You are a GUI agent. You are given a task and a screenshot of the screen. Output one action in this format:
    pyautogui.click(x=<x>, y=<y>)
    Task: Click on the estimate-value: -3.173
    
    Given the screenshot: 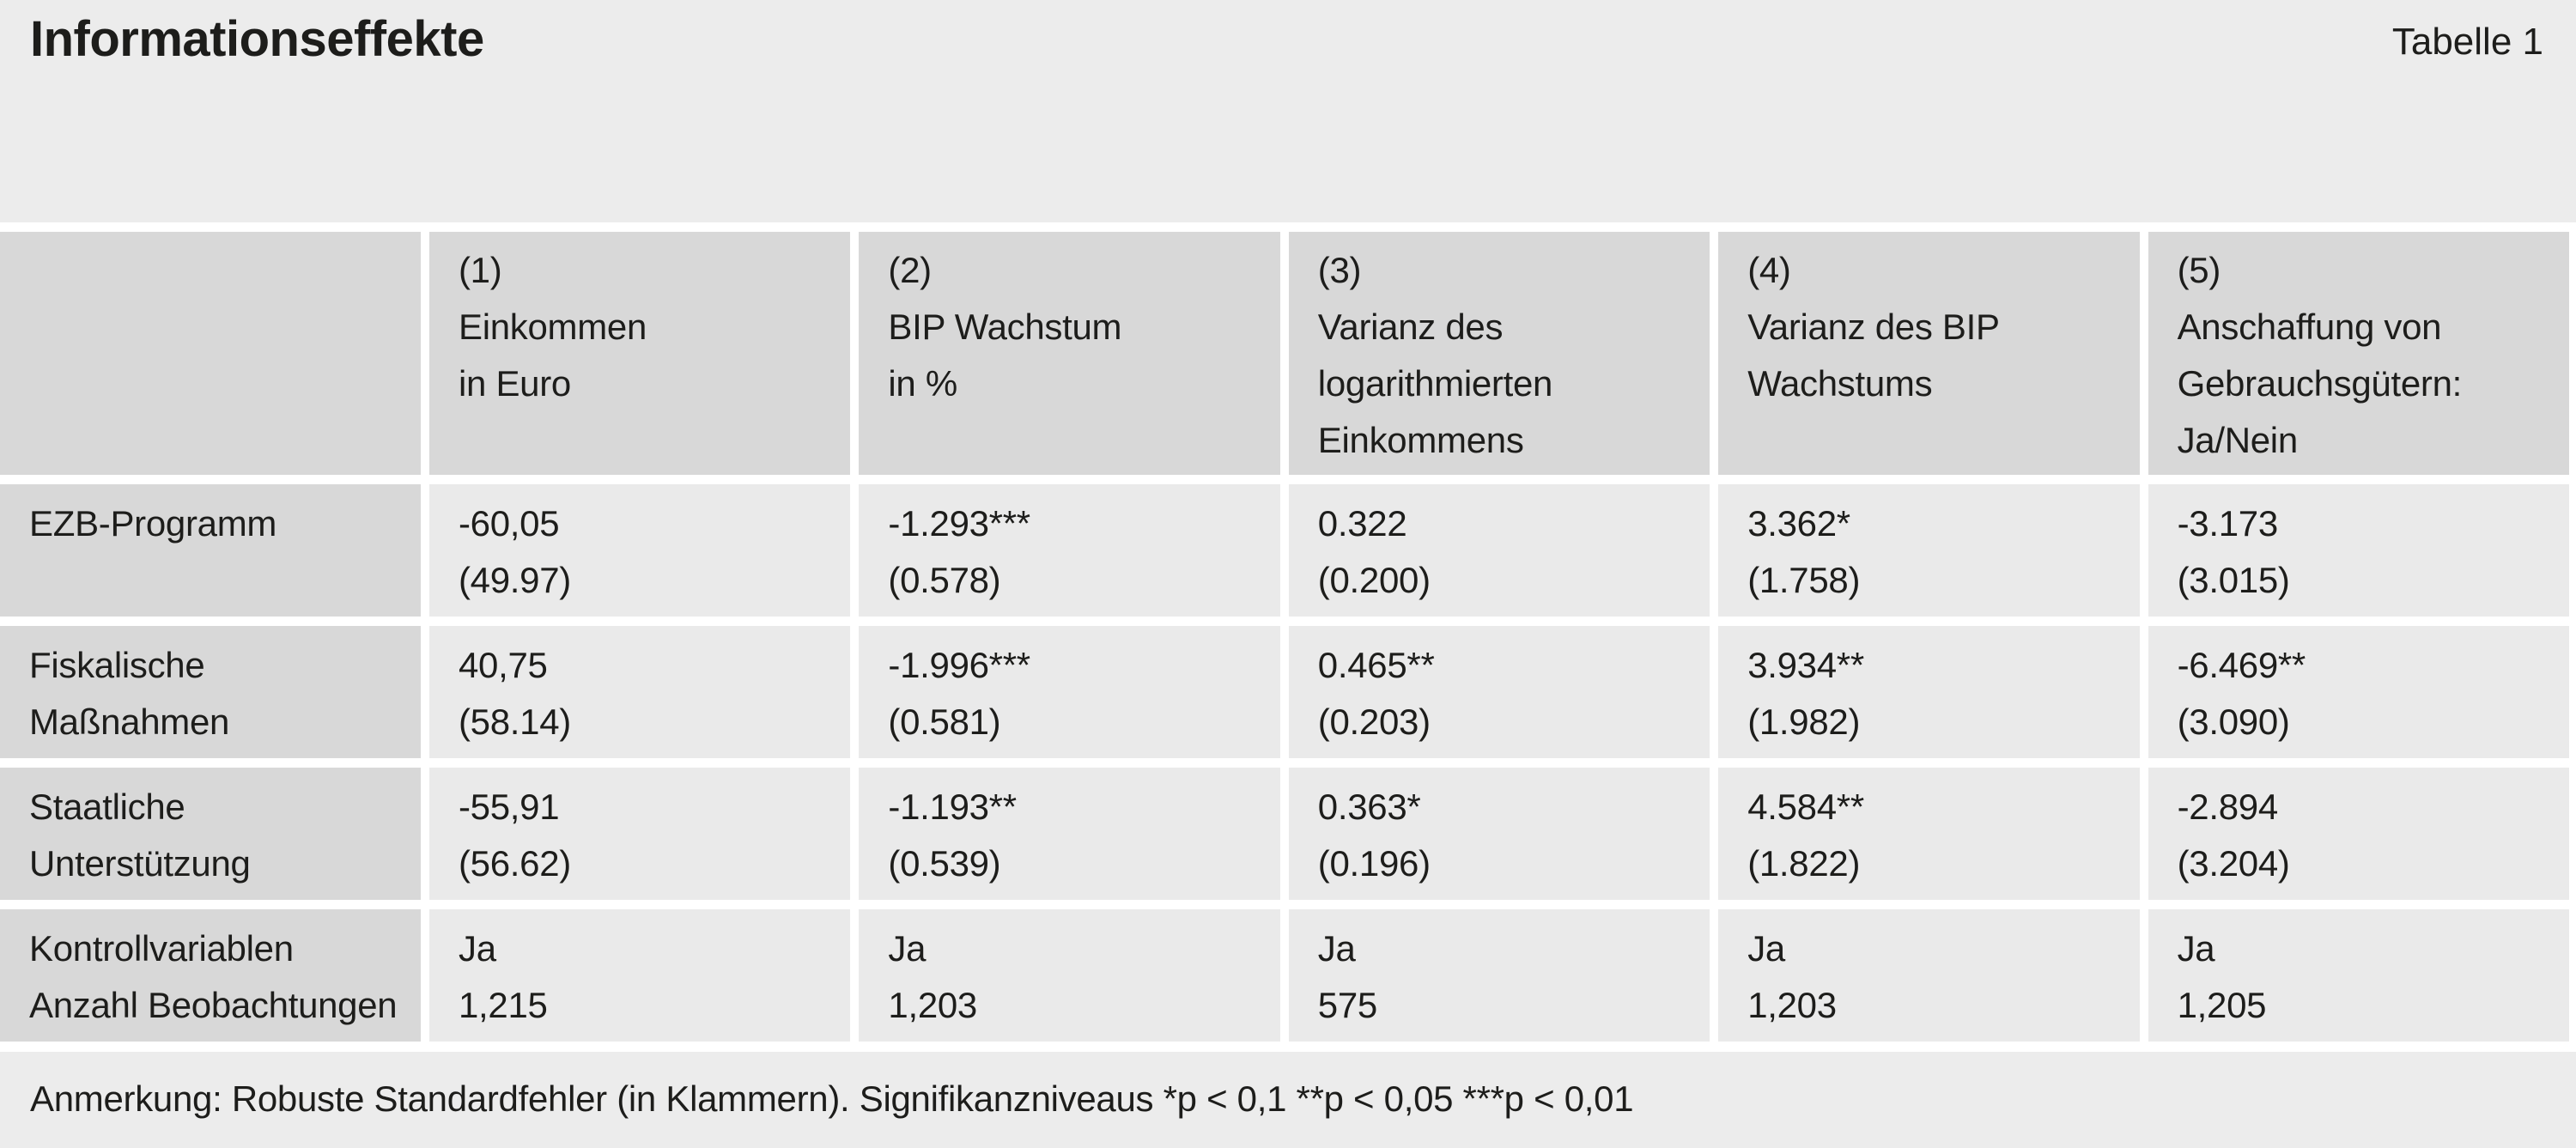 What is the action you would take?
    pyautogui.click(x=2228, y=523)
    